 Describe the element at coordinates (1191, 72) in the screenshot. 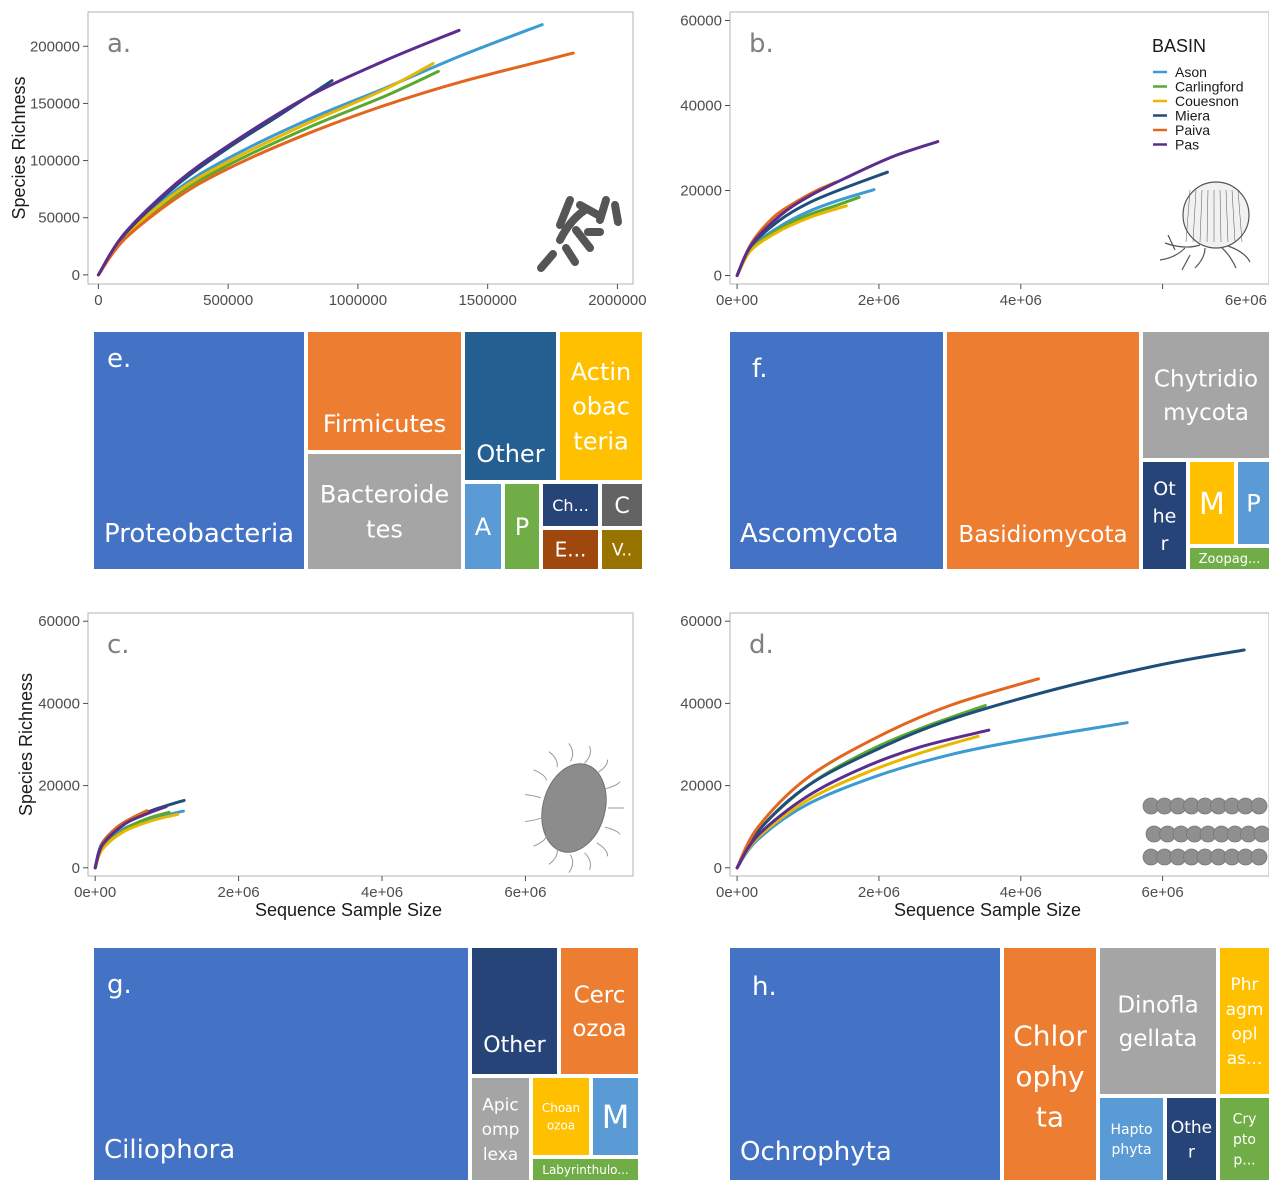

I see `legend-entry: Ason` at that location.